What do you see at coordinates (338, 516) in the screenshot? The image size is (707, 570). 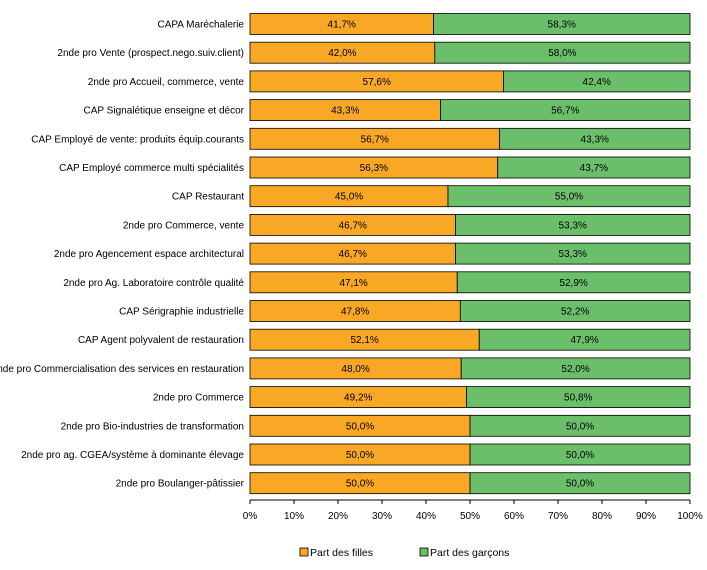 I see `x-tick-label: 20%` at bounding box center [338, 516].